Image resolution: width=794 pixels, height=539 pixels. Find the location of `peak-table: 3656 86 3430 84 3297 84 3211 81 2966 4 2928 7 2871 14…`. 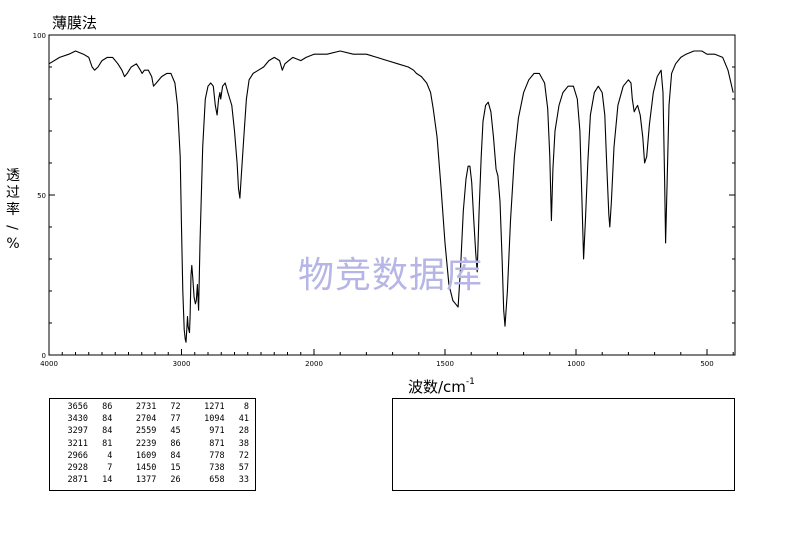

peak-table: 3656 86 3430 84 3297 84 3211 81 2966 4 2928 7 2871 14… is located at coordinates (152, 444).